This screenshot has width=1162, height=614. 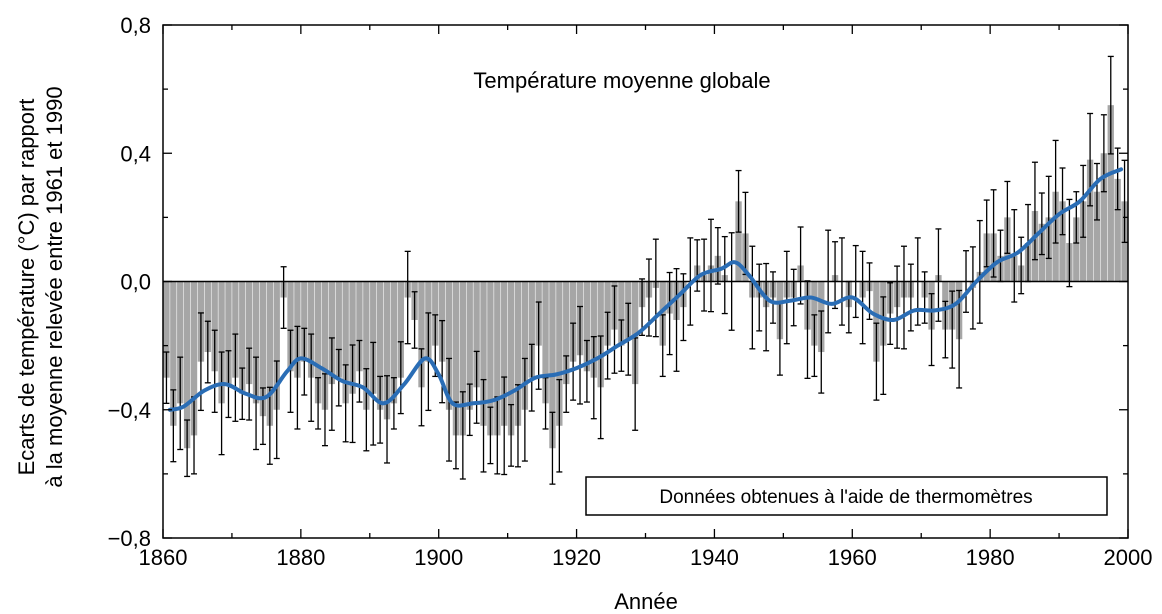 What do you see at coordinates (54, 286) in the screenshot?
I see `y-axis-title-line2: à la moyenne relevée entre 1961 et 1990` at bounding box center [54, 286].